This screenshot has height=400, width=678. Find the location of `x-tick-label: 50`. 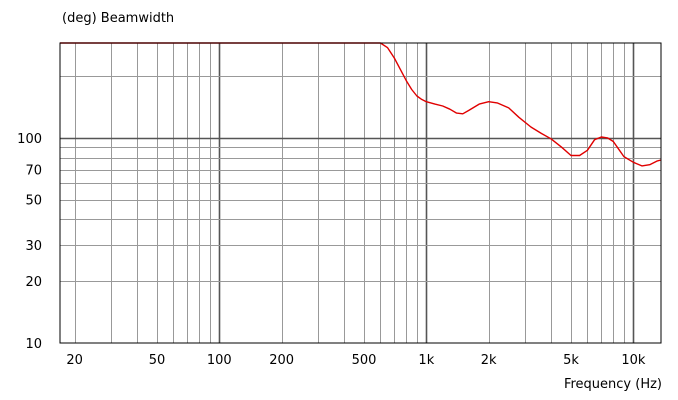

x-tick-label: 50 is located at coordinates (157, 360).